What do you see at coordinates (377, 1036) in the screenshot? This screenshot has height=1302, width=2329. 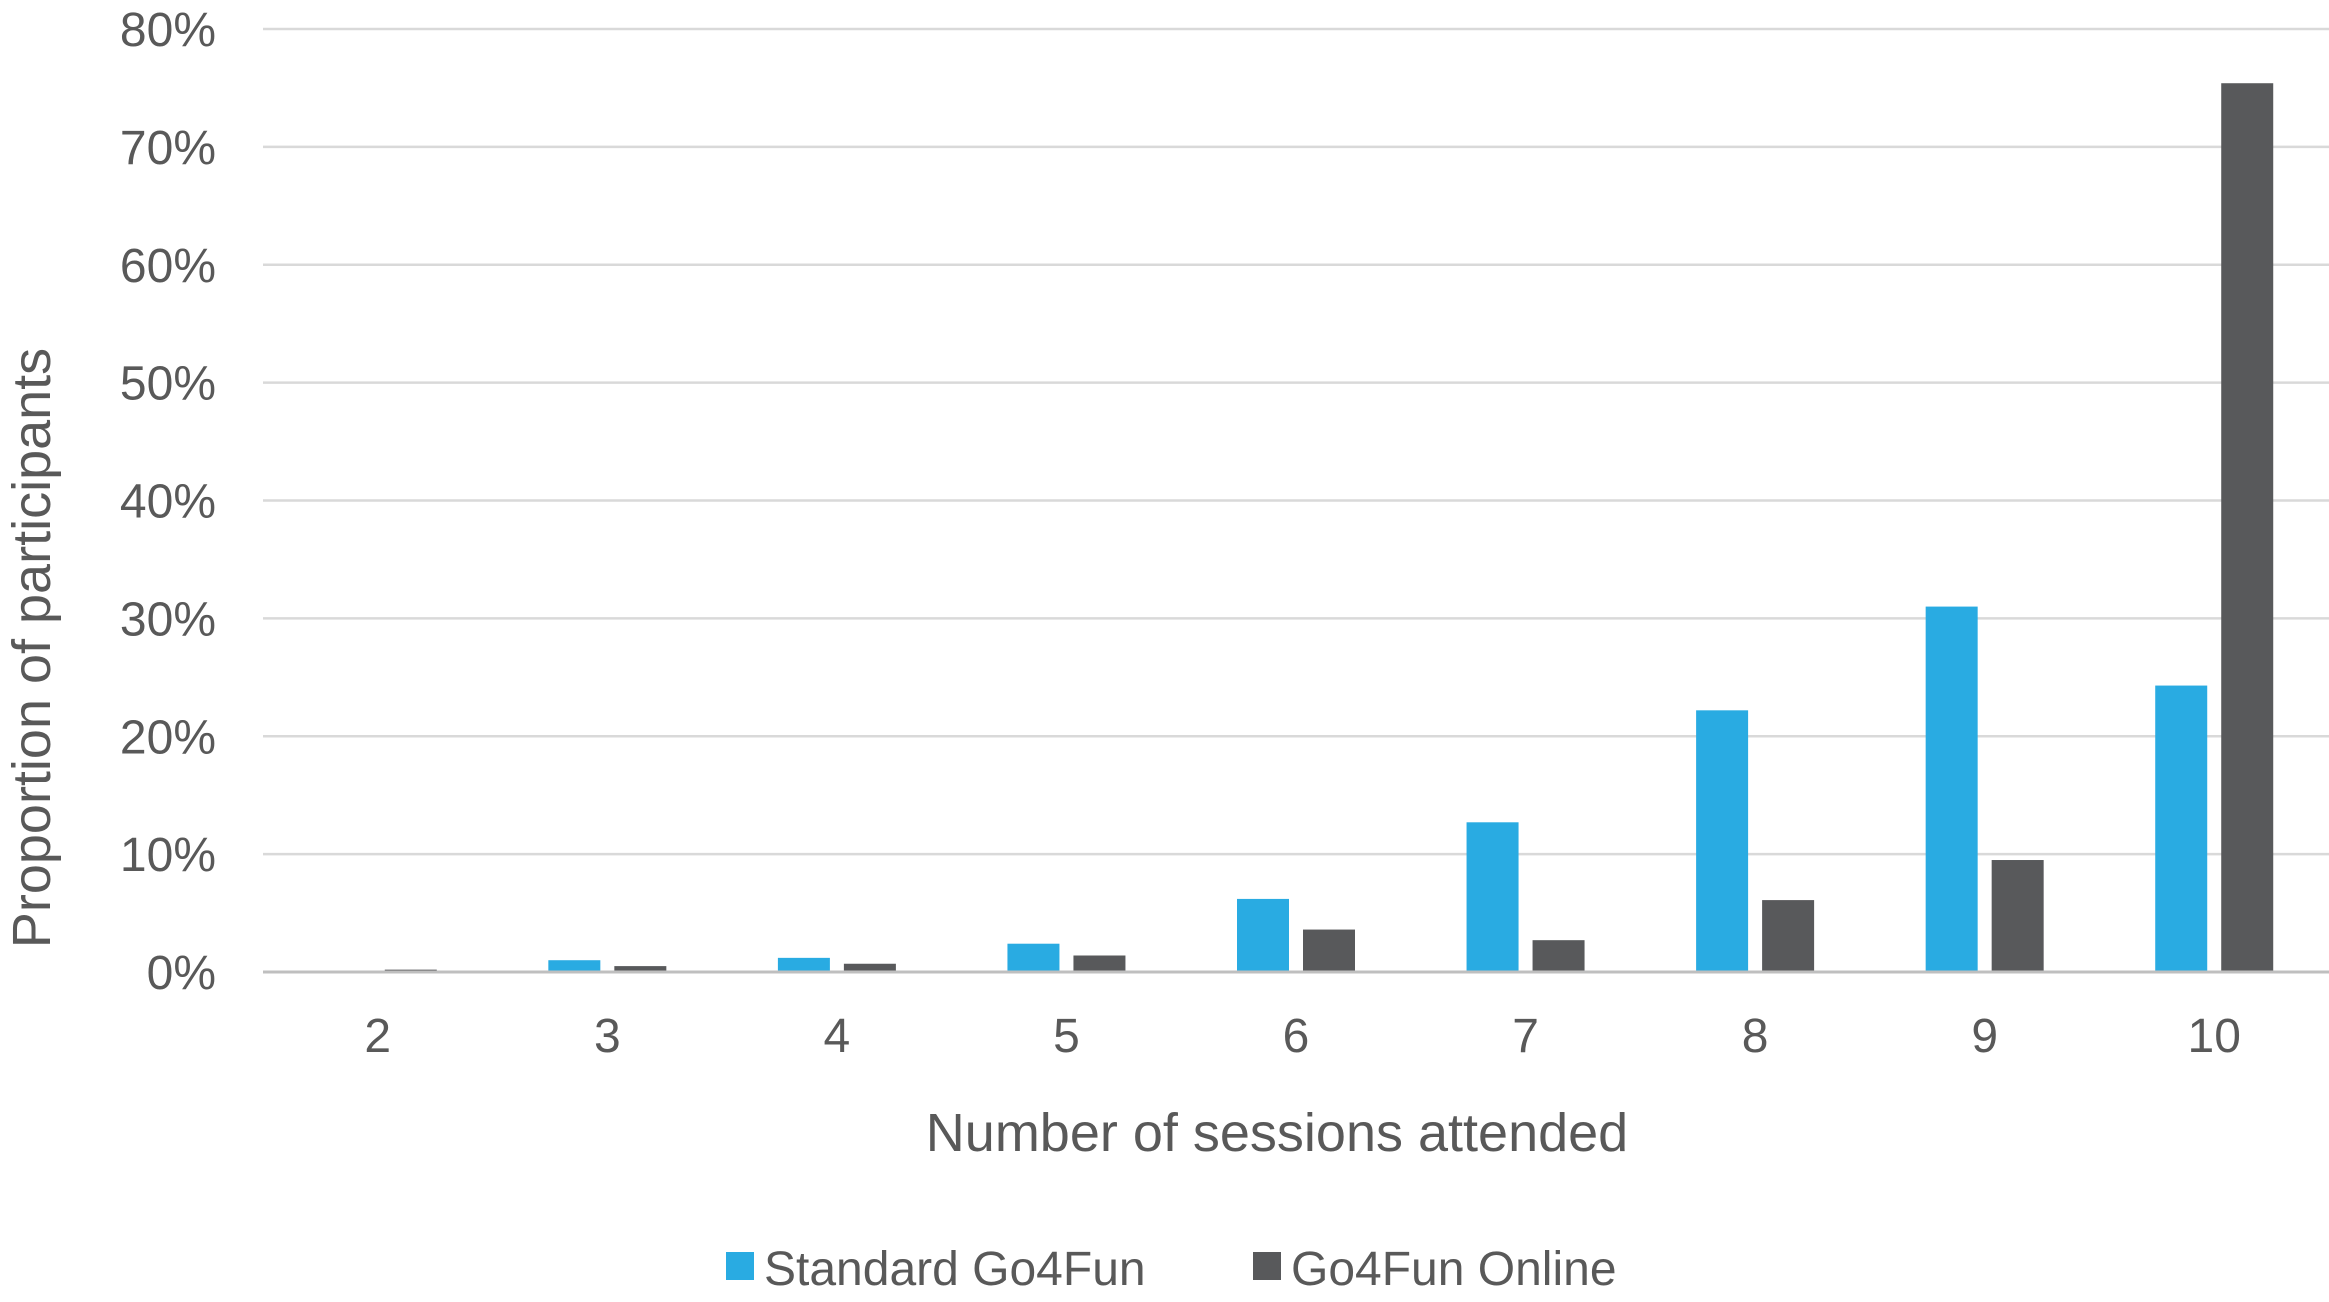 I see `x-tick-label: 2` at bounding box center [377, 1036].